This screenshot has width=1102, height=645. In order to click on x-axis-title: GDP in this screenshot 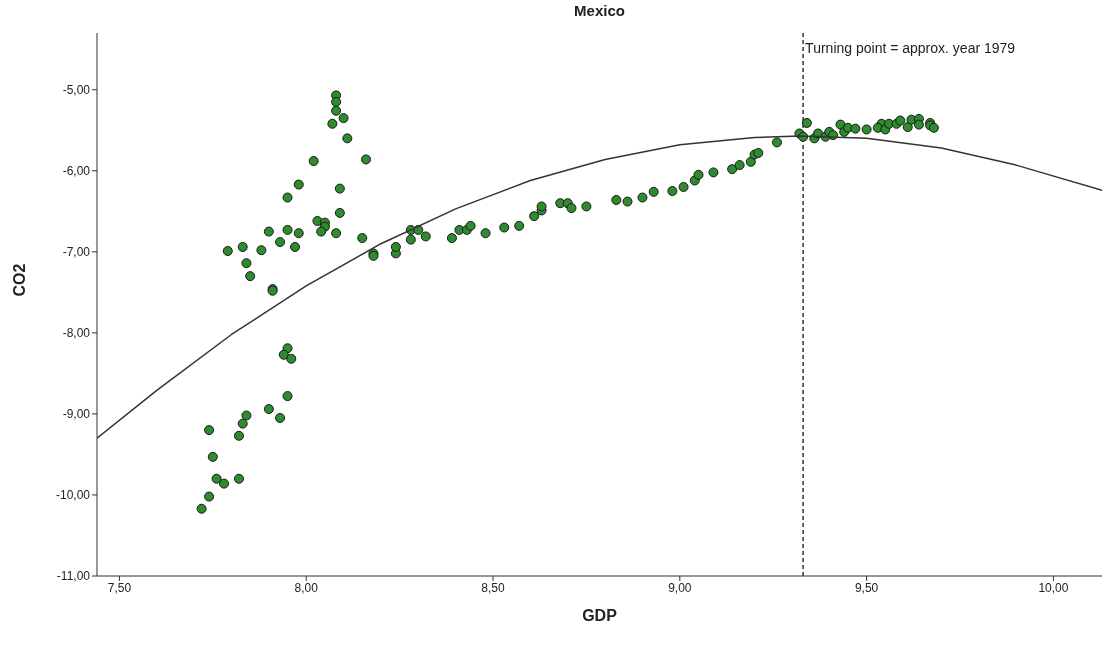, I will do `click(599, 616)`.